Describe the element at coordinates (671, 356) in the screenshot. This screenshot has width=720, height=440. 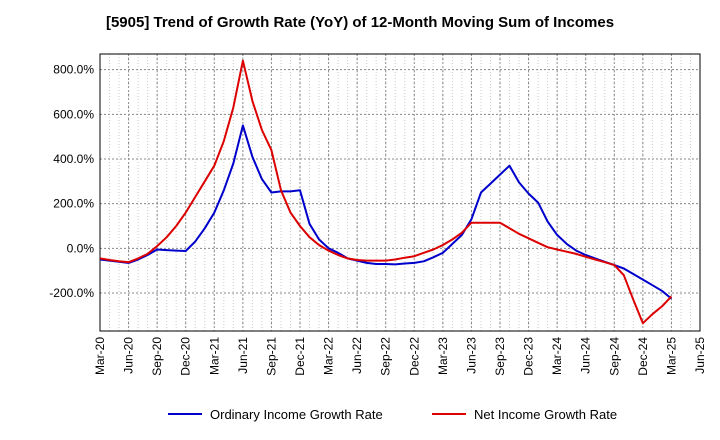
I see `x-tick-label: Mar-25` at that location.